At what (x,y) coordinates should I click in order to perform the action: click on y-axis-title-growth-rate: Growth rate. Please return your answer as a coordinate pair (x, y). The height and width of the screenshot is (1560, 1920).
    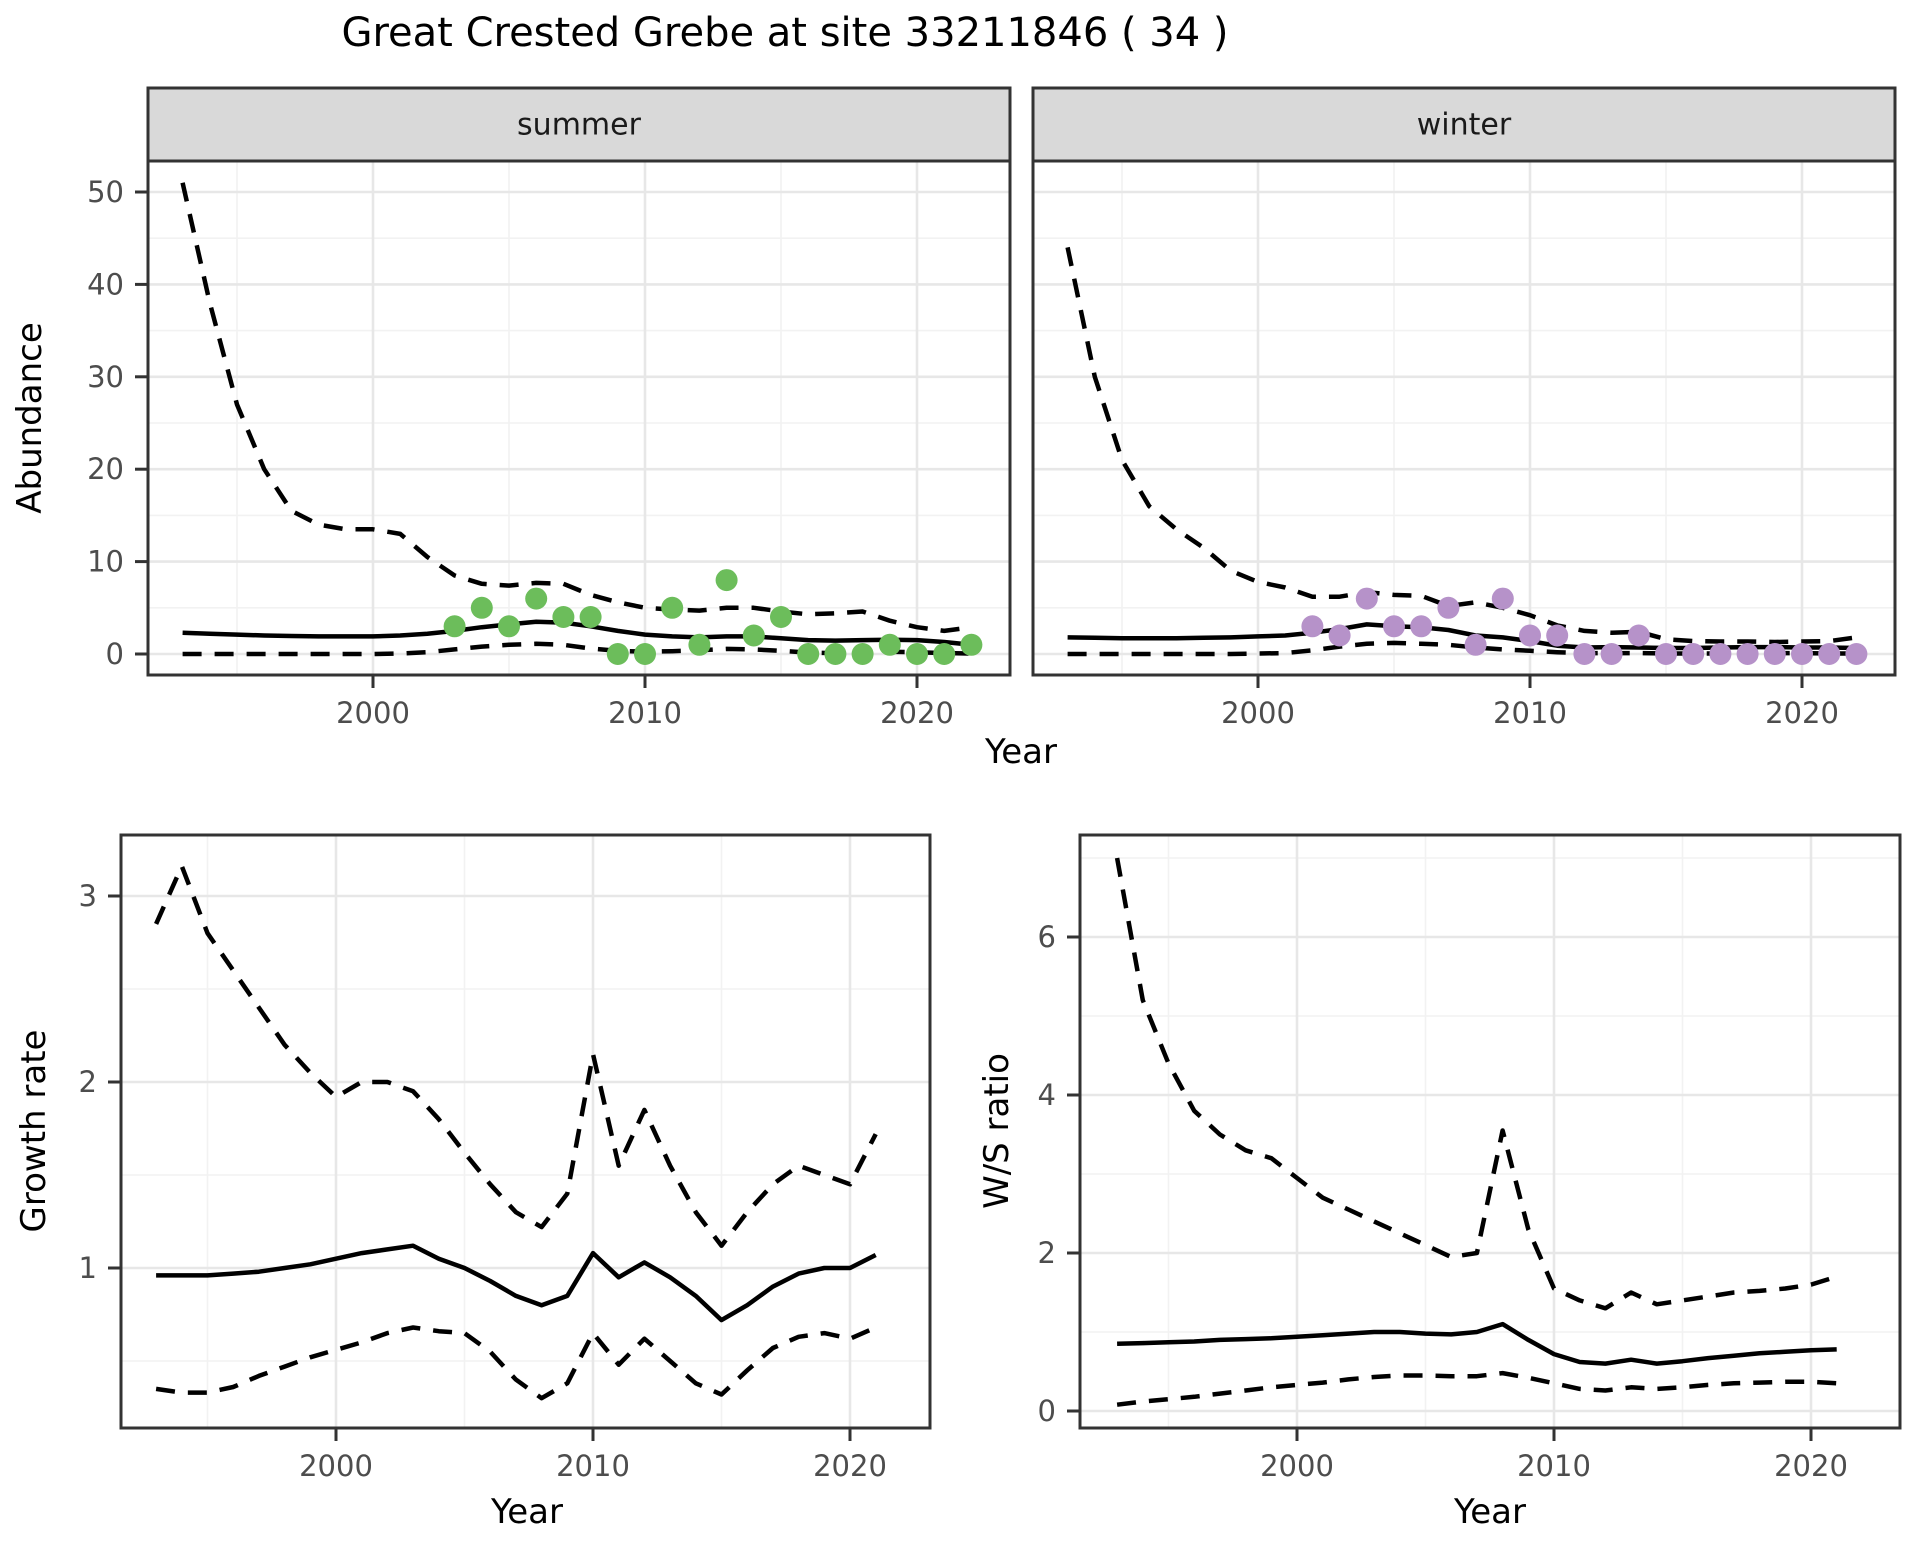
    Looking at the image, I should click on (34, 1131).